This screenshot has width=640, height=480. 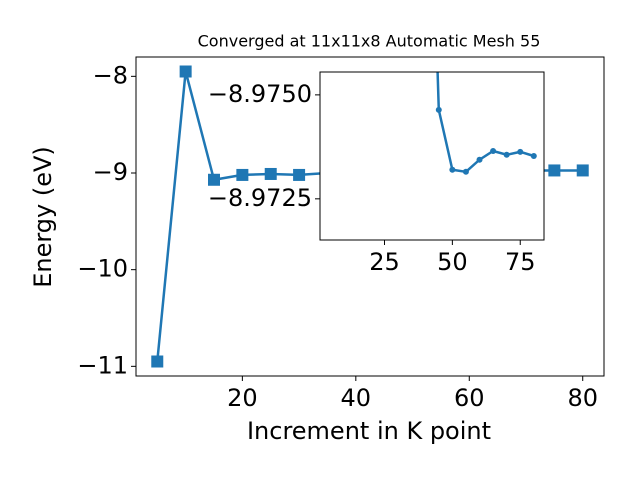 I want to click on inset-background, so click(x=432, y=156).